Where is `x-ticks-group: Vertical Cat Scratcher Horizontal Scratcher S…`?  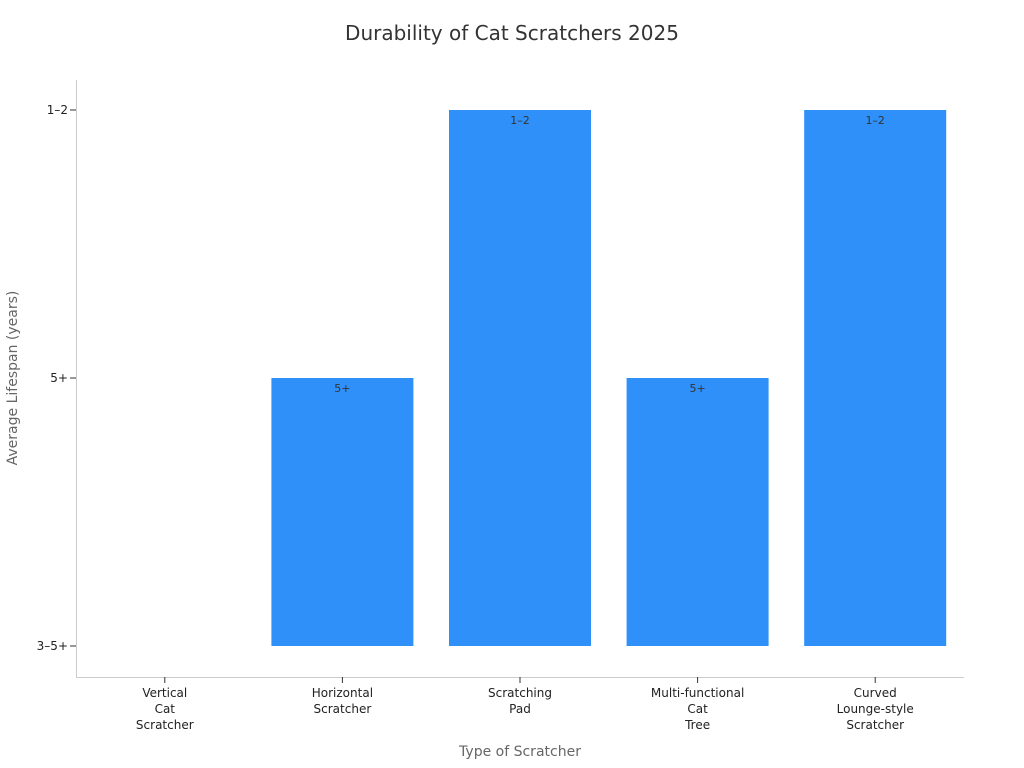 x-ticks-group: Vertical Cat Scratcher Horizontal Scratcher S… is located at coordinates (525, 704).